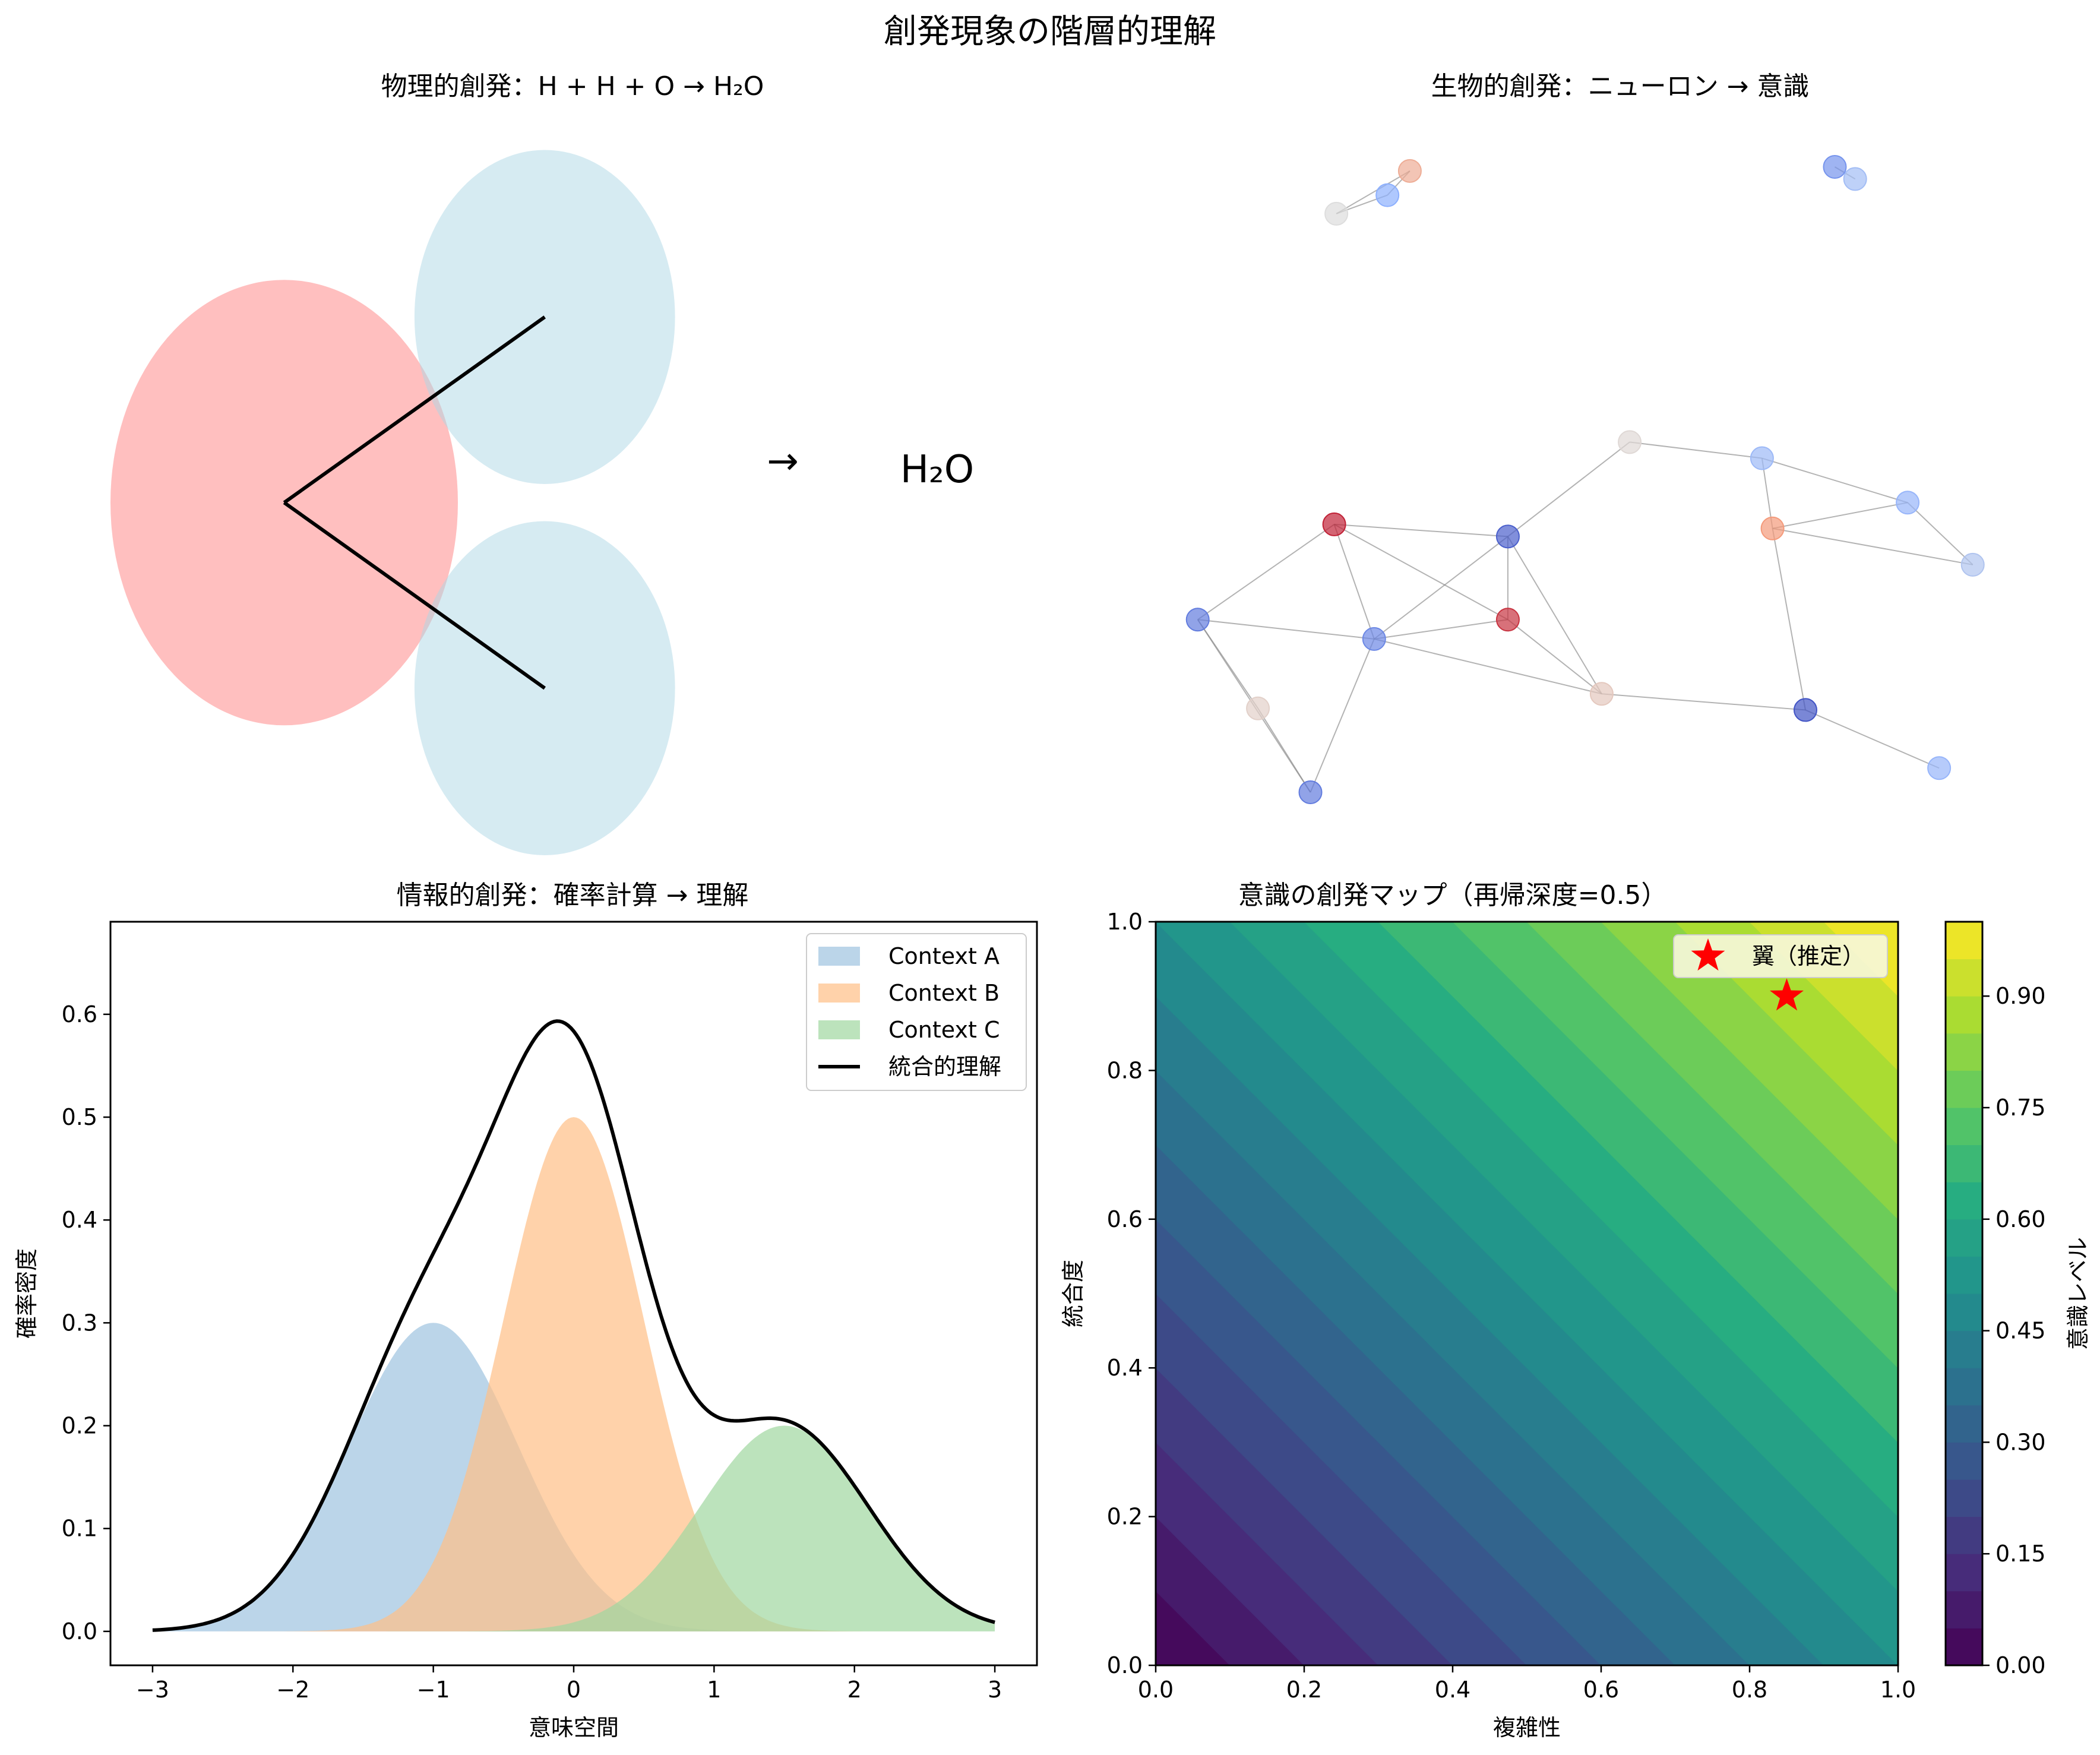 The image size is (2100, 1755). What do you see at coordinates (1453, 895) in the screenshot?
I see `consciousness-title: 意識の創発マップ（再帰深度=0.5）` at bounding box center [1453, 895].